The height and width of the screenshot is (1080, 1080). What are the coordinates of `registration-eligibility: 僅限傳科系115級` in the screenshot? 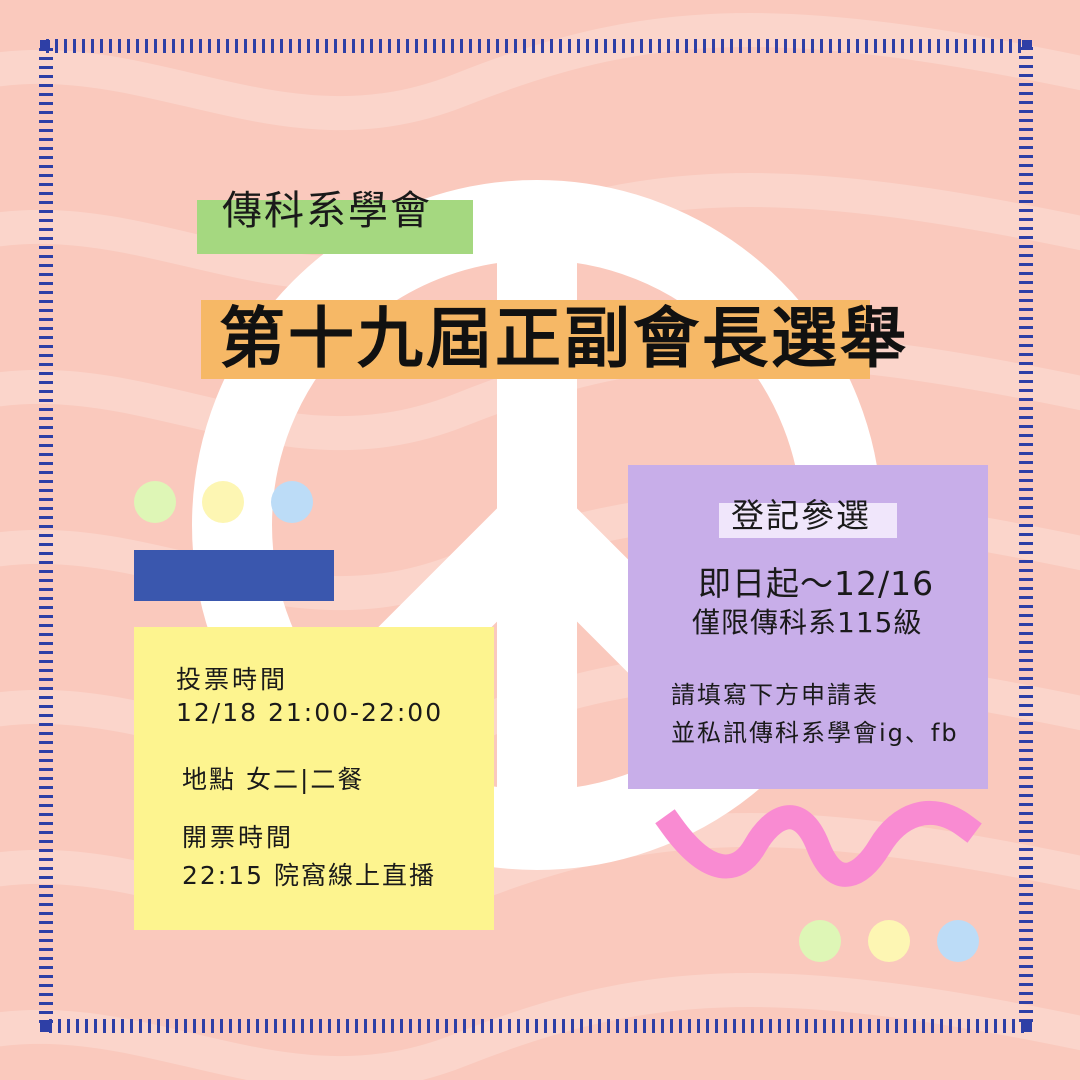 It's located at (807, 622).